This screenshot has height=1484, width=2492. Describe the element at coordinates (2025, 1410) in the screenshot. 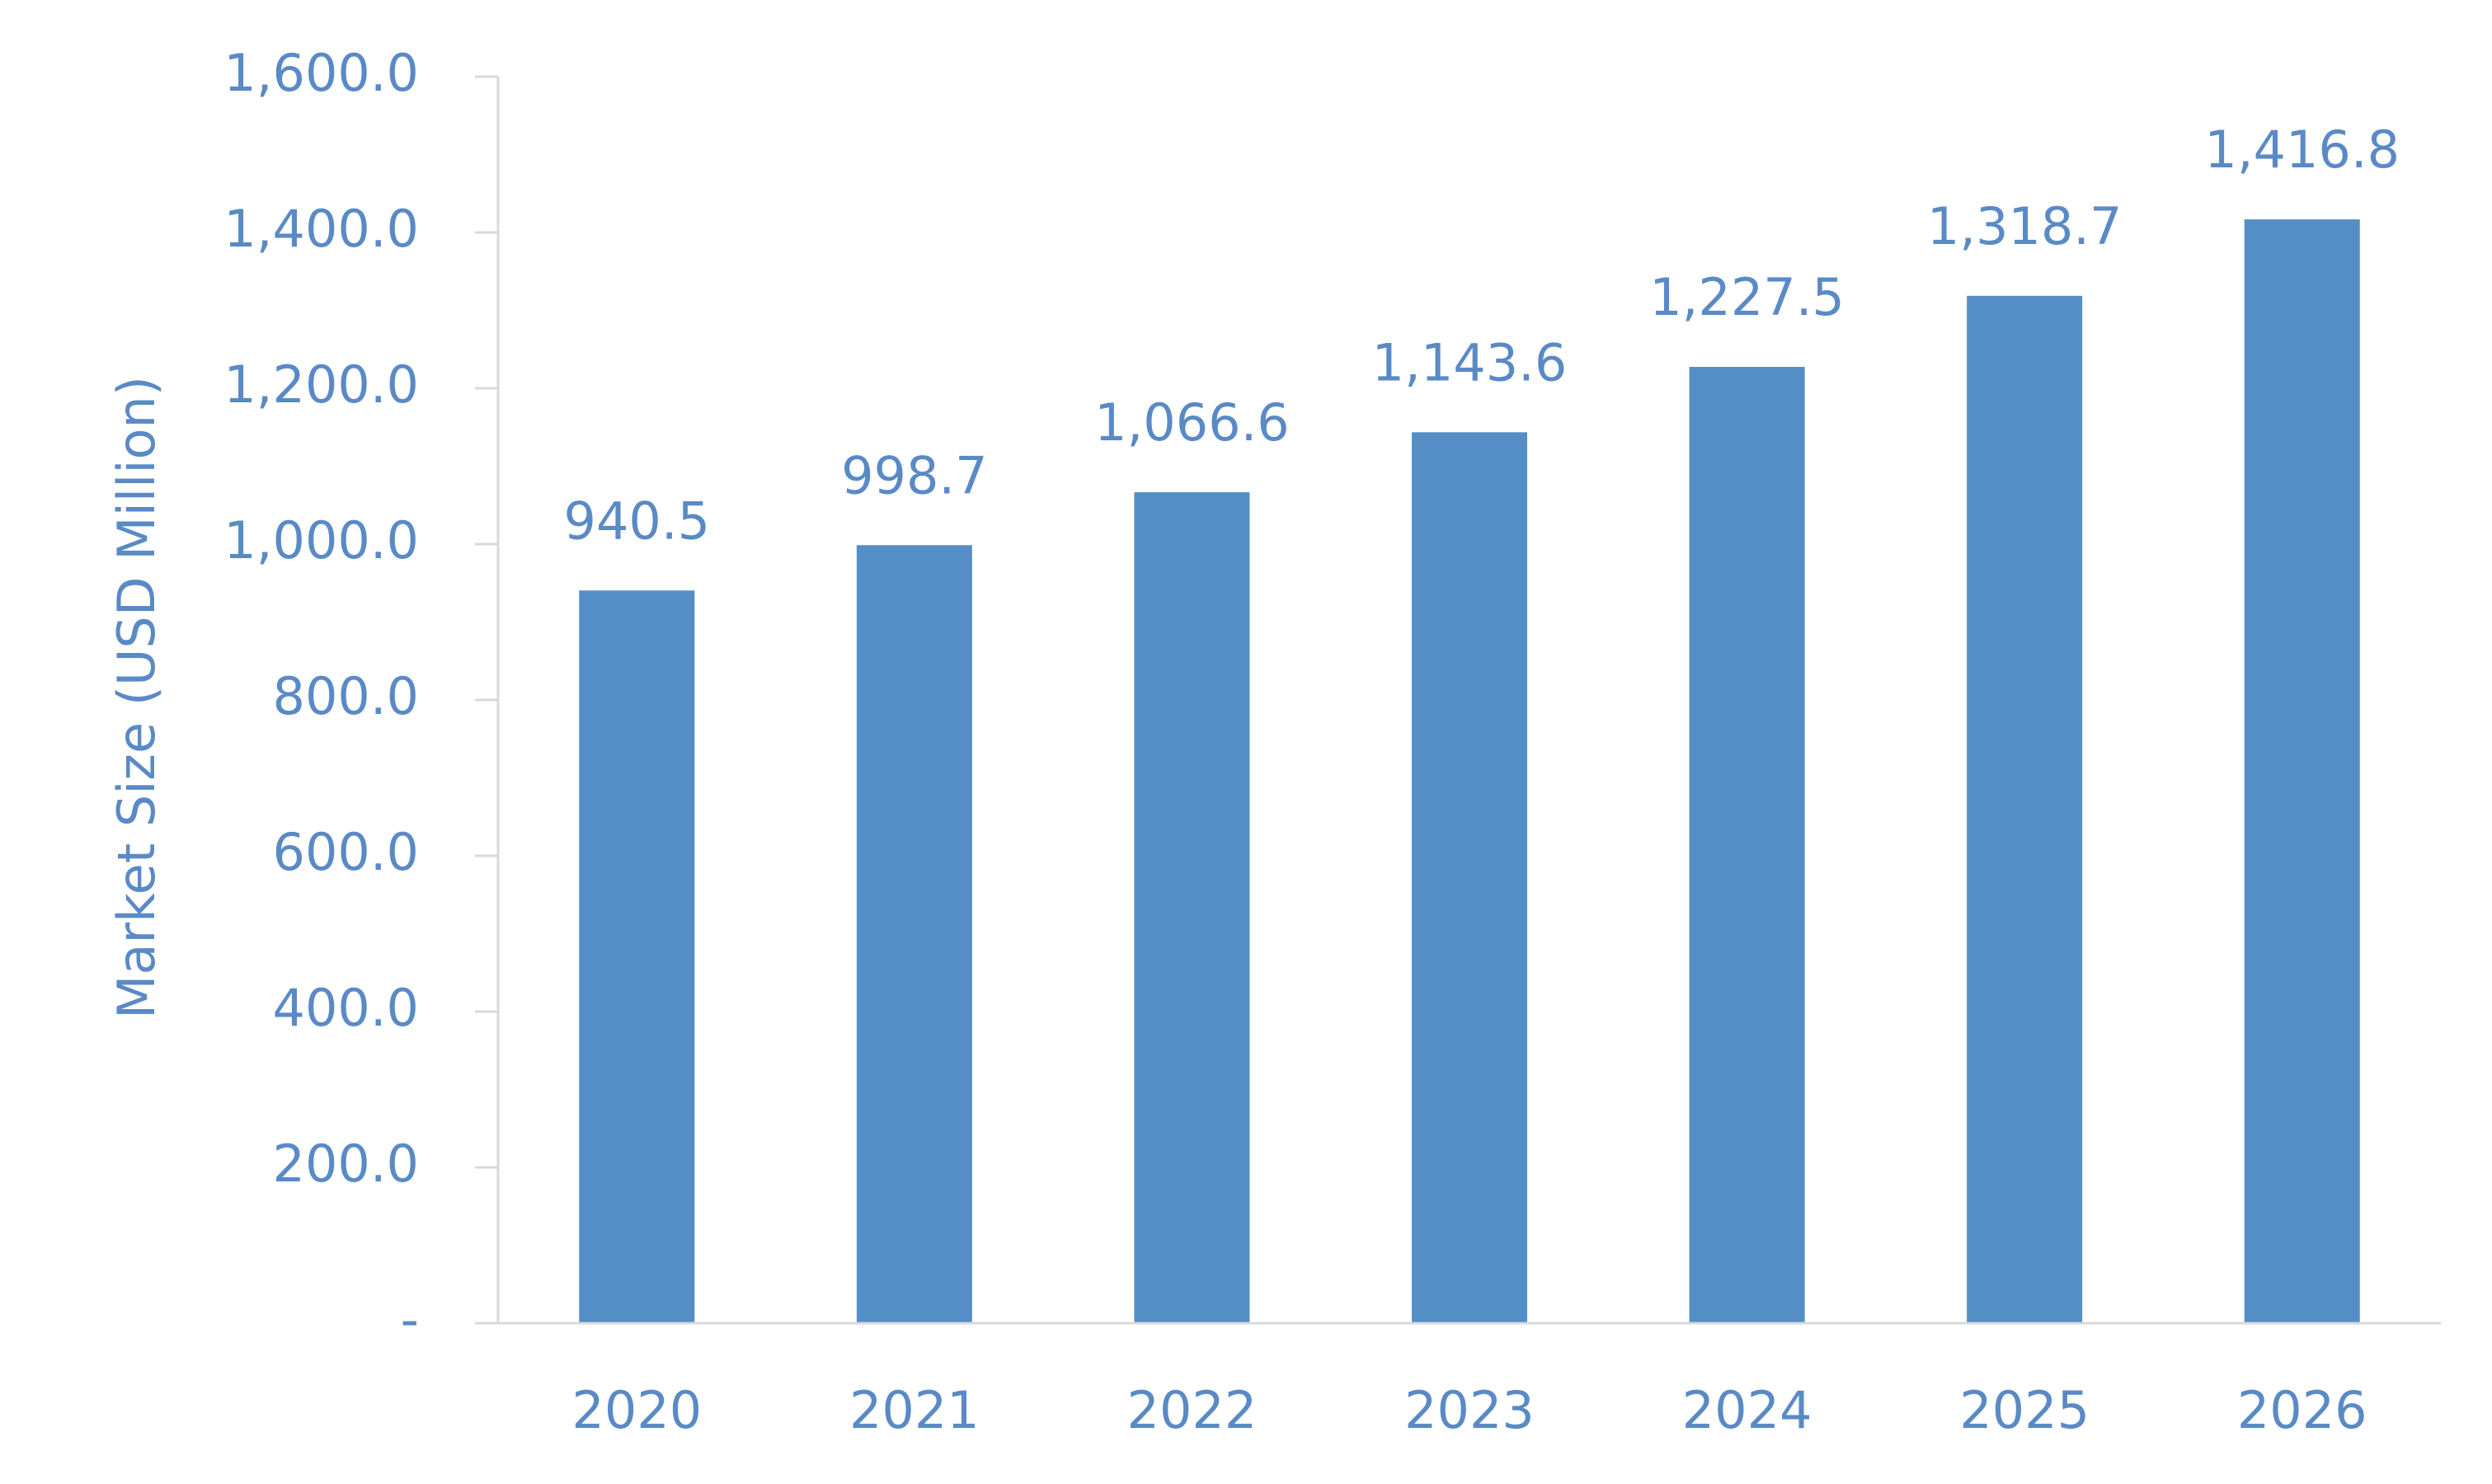

I see `x-tick-label: 2025` at that location.